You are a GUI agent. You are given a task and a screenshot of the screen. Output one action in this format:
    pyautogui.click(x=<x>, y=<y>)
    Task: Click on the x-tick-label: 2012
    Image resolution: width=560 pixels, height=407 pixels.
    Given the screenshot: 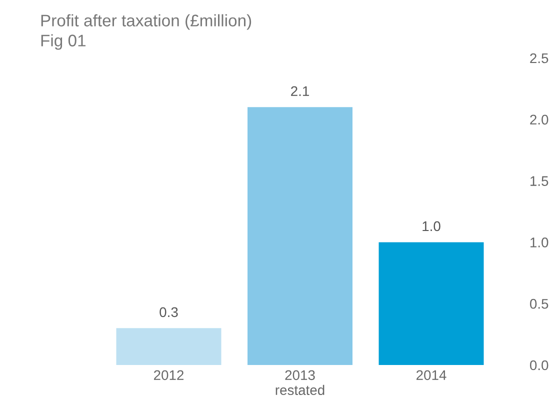 What is the action you would take?
    pyautogui.click(x=169, y=375)
    